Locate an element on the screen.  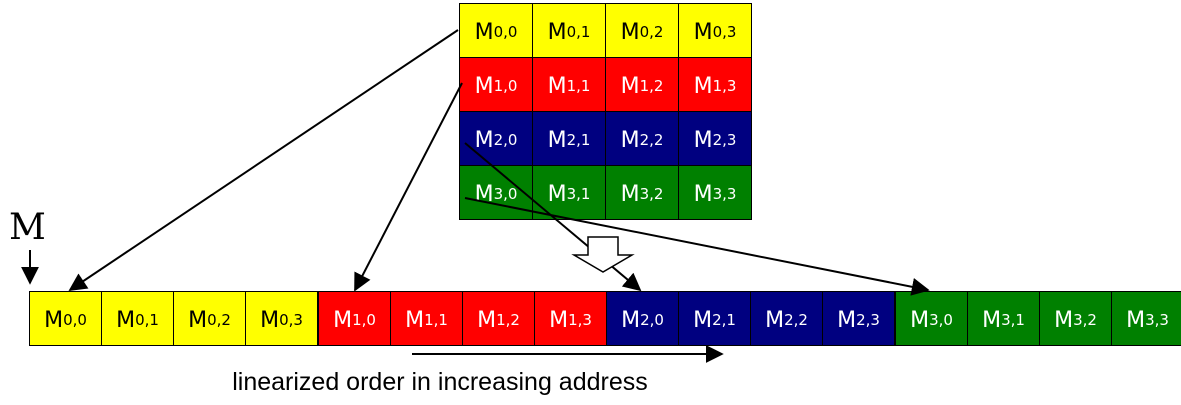
matrix-cell: M 2,3 is located at coordinates (715, 138).